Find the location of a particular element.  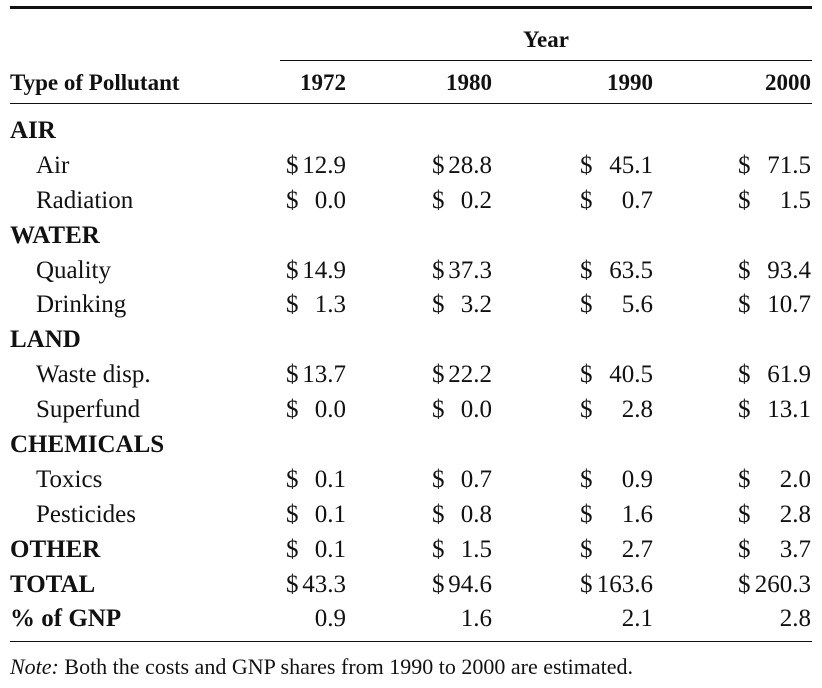

value-number: 13.7 is located at coordinates (324, 375).